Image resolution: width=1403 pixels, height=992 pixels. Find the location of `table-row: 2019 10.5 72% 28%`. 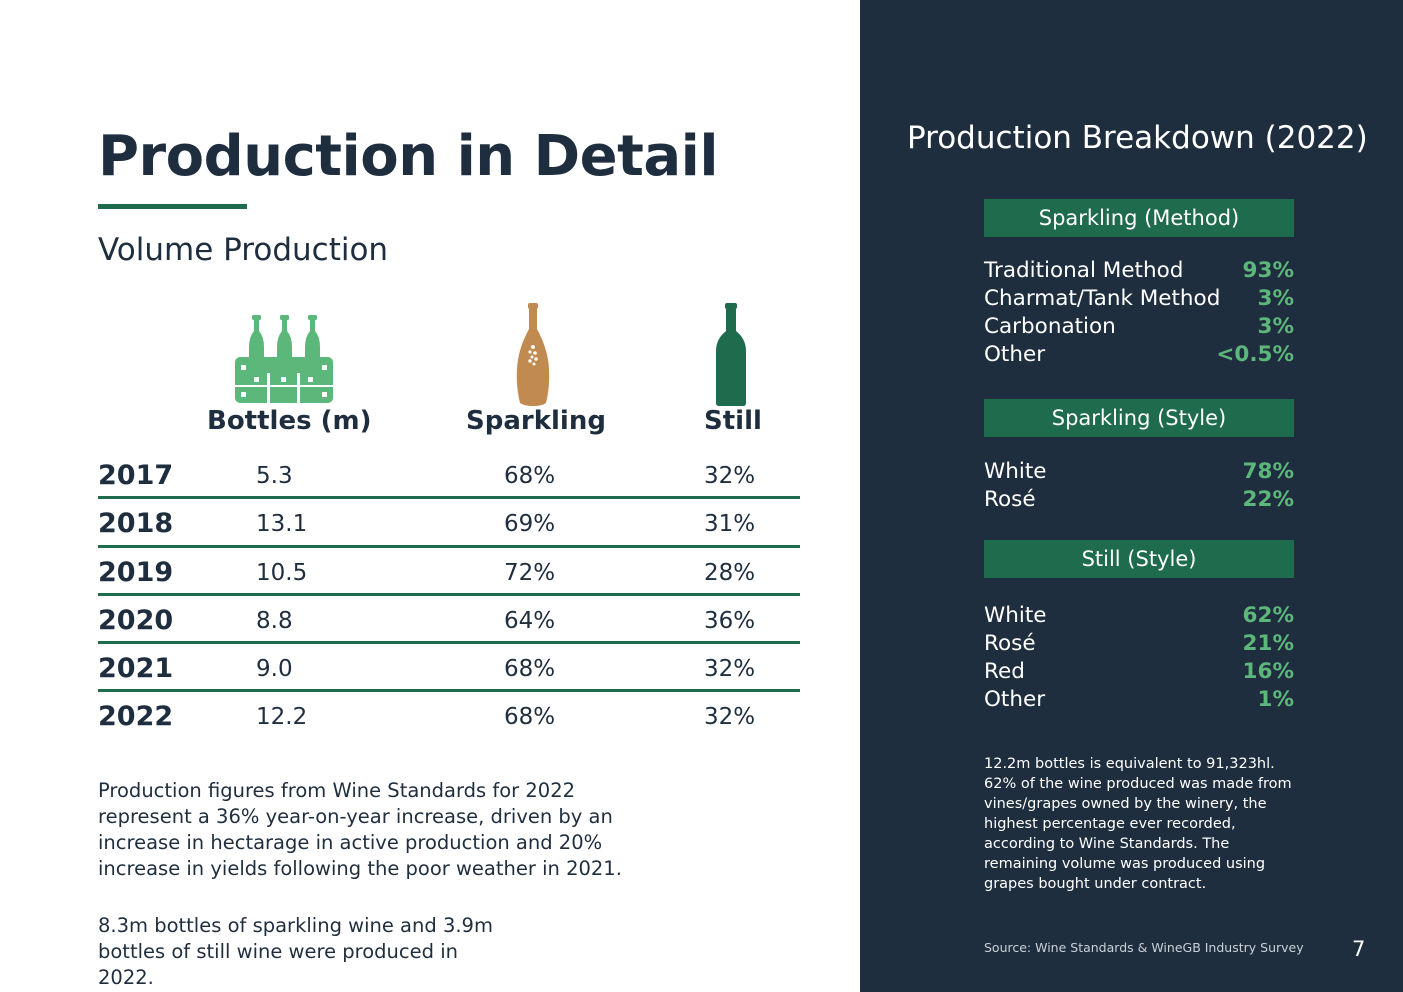

table-row: 2019 10.5 72% 28% is located at coordinates (449, 579).